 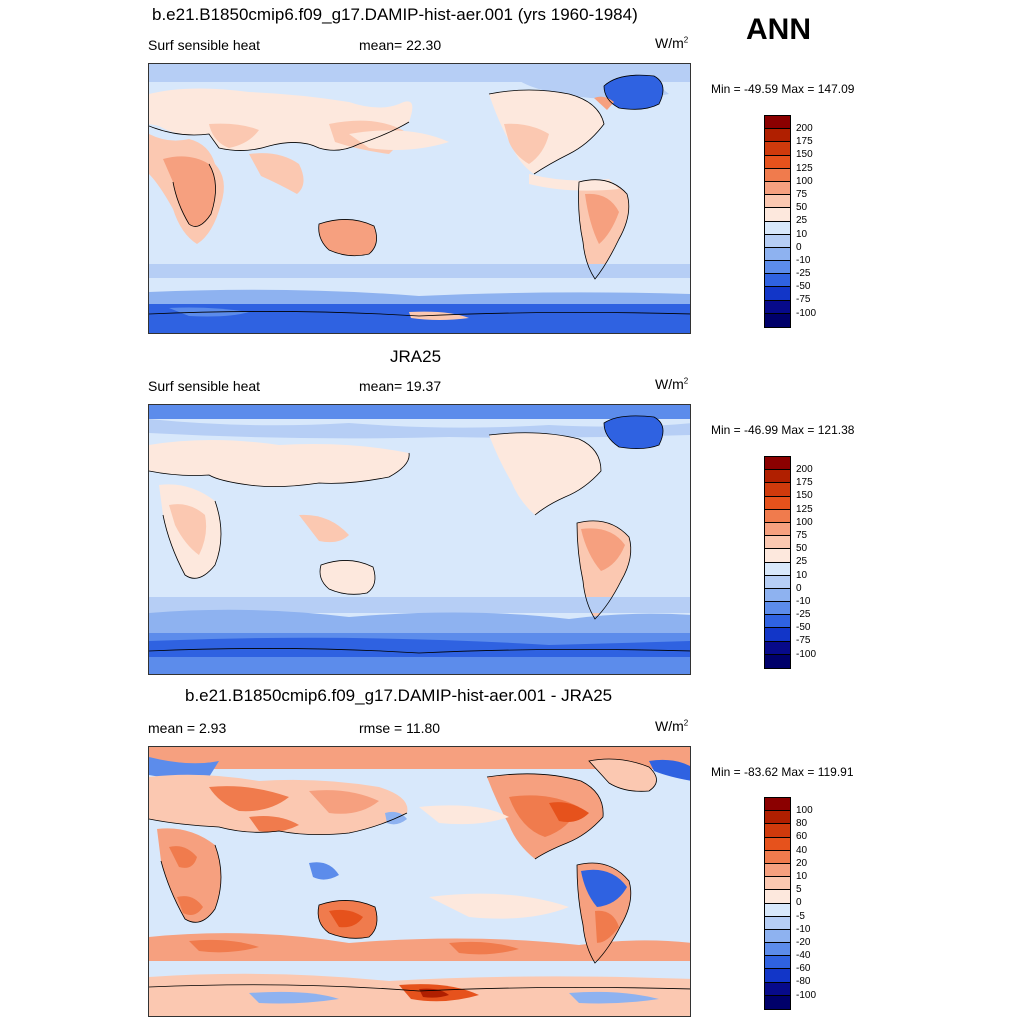 I want to click on panel-3-colorbar, so click(x=777, y=903).